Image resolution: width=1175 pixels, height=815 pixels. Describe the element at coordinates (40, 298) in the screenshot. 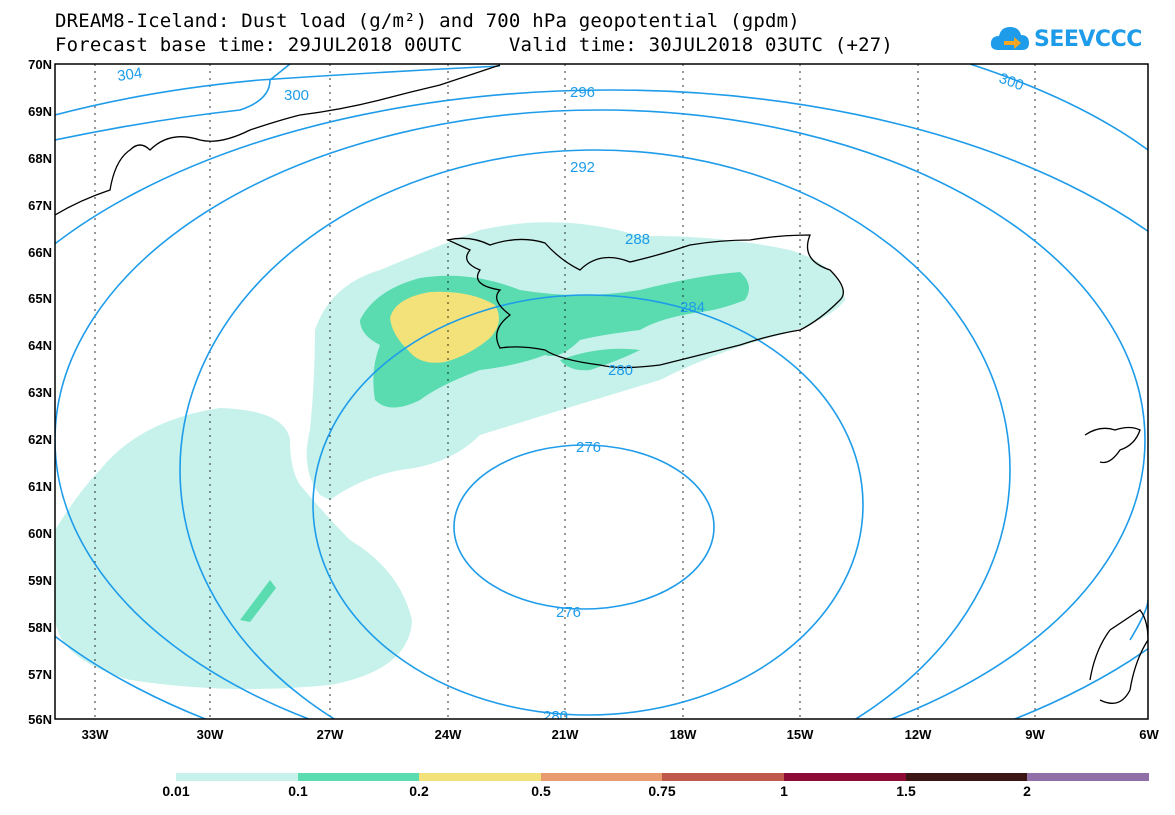

I see `lat-label: 65N` at that location.